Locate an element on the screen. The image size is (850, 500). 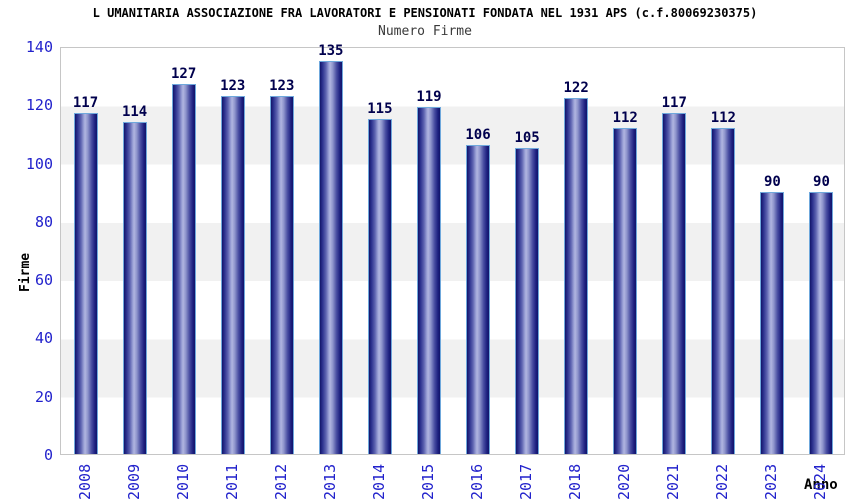
x-tick-2009: 2009 is located at coordinates (133, 481).